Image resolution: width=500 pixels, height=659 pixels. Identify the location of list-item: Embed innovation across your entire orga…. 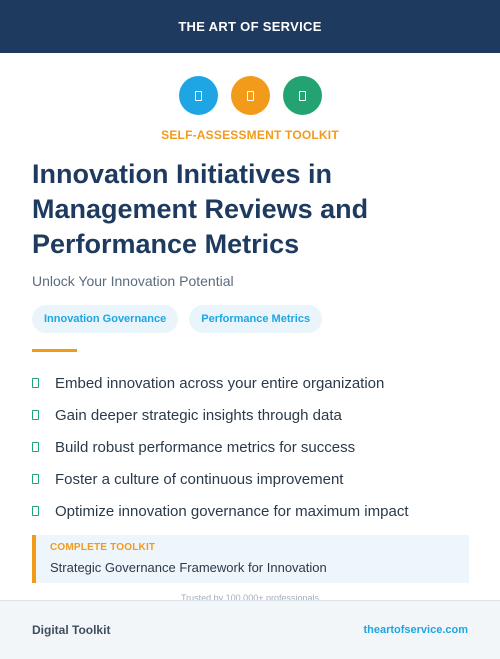
(220, 383).